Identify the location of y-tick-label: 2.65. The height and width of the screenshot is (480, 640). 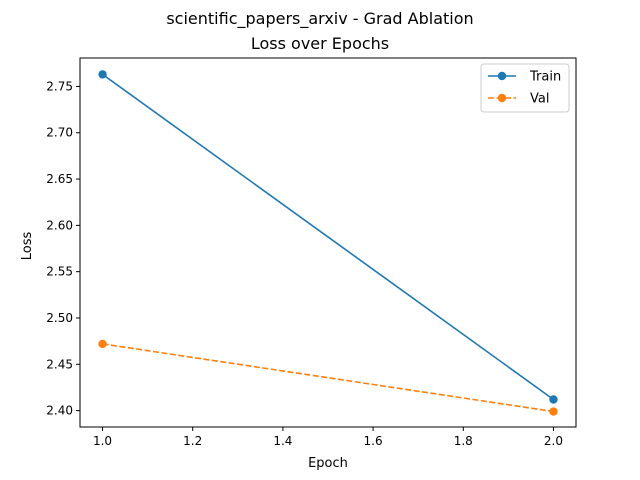
(59, 179).